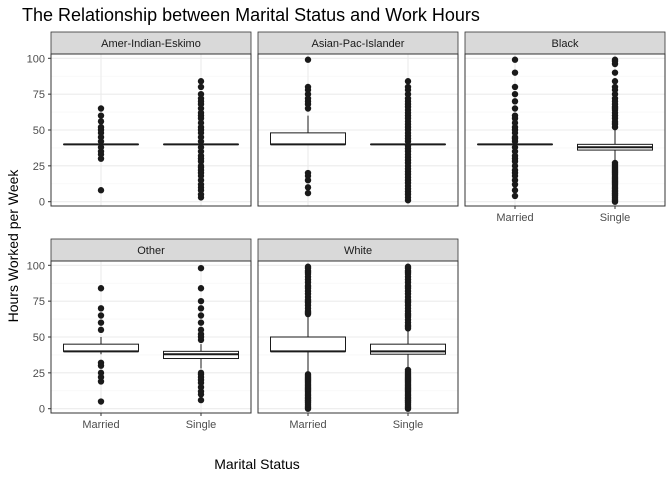  I want to click on facet-strip-label: White, so click(358, 251).